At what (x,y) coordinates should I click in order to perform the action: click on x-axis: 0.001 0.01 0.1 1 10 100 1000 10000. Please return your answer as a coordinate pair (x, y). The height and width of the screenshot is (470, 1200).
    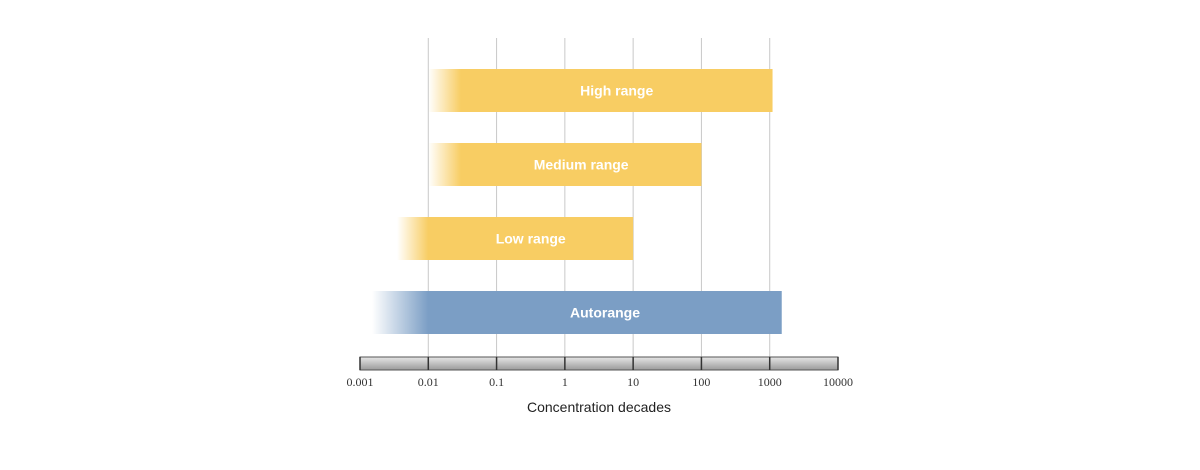
    Looking at the image, I should click on (600, 372).